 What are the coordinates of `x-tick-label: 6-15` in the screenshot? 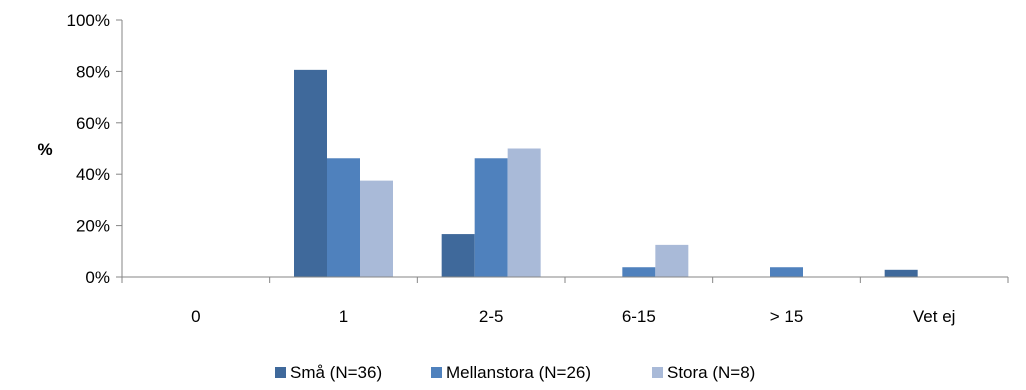 It's located at (639, 316).